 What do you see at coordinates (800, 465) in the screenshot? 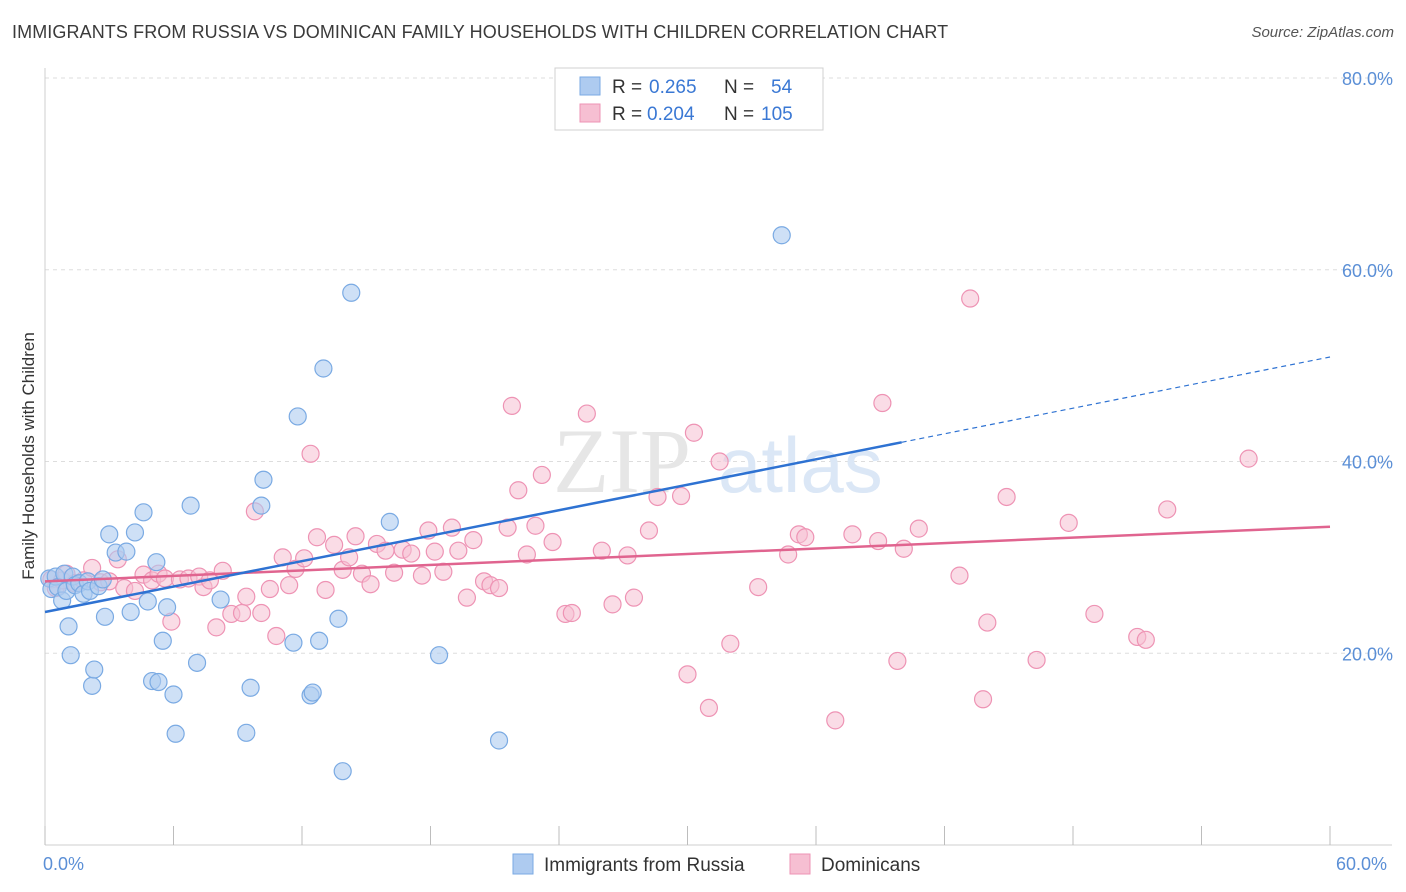
I see `watermark-atlas: atlas` at bounding box center [800, 465].